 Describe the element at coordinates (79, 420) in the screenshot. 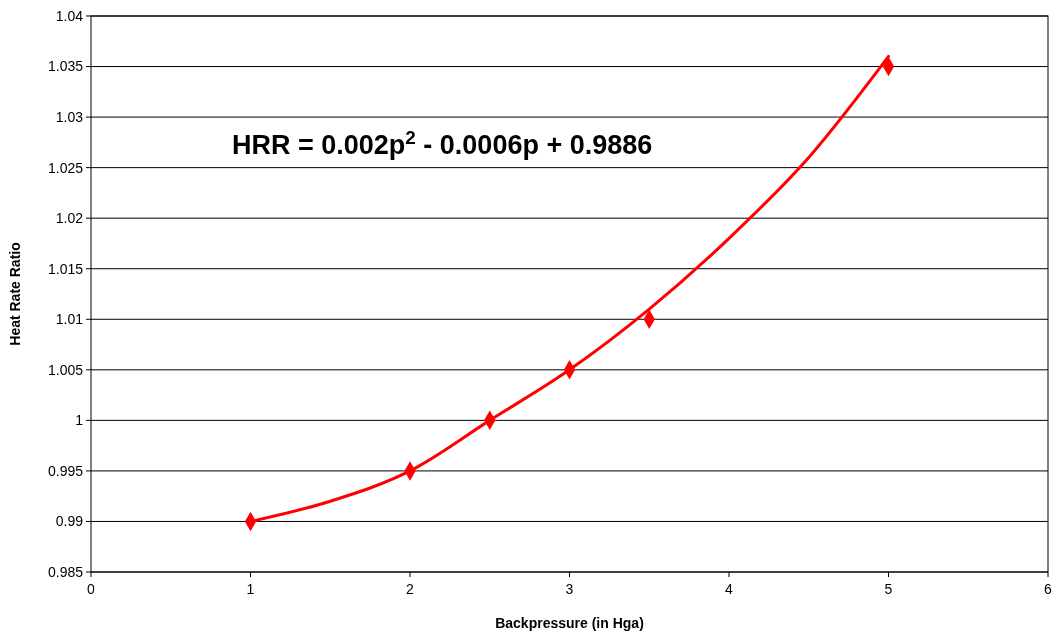

I see `y-tick-label: 1` at that location.